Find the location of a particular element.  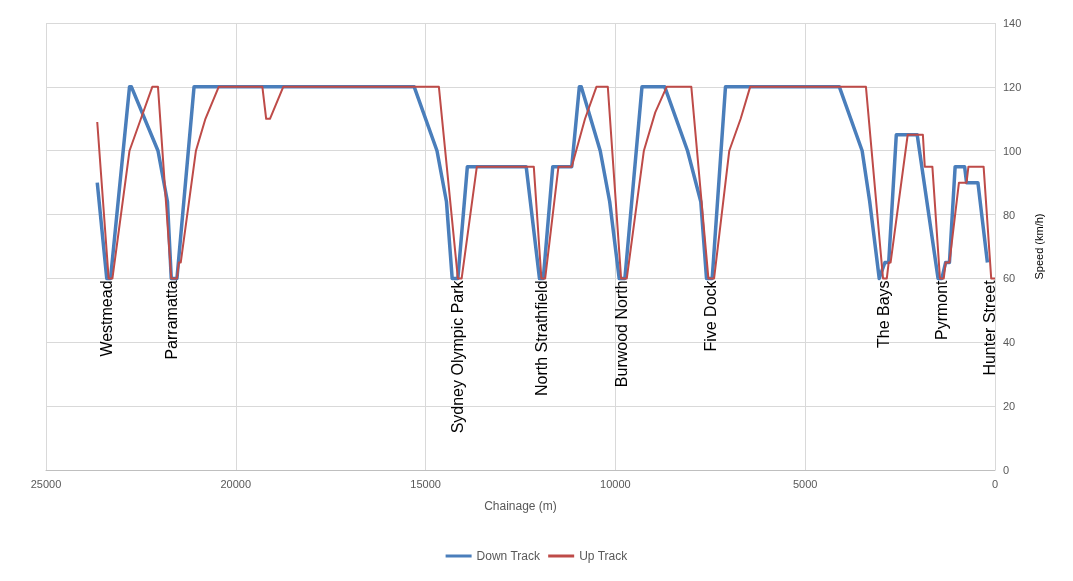

y-tick-label: 60 is located at coordinates (1009, 278).